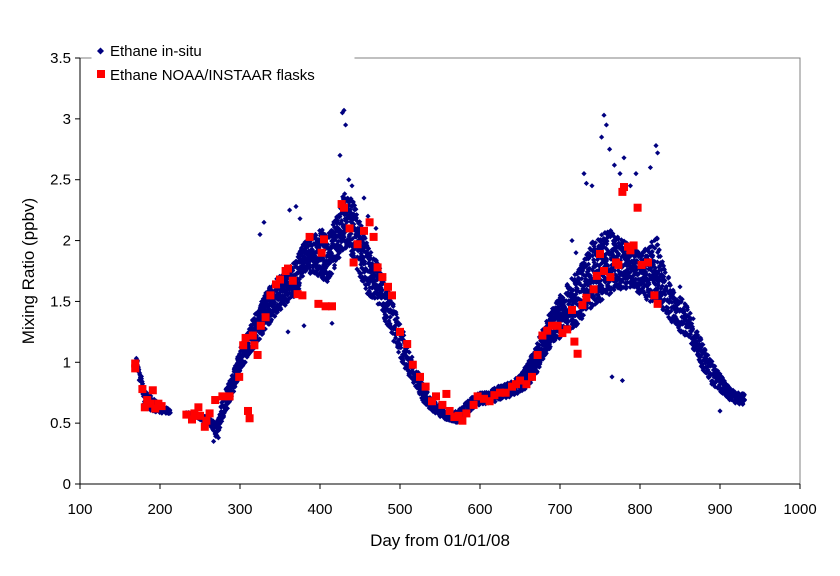 This screenshot has width=840, height=576. I want to click on x-tick-label: 100, so click(79, 509).